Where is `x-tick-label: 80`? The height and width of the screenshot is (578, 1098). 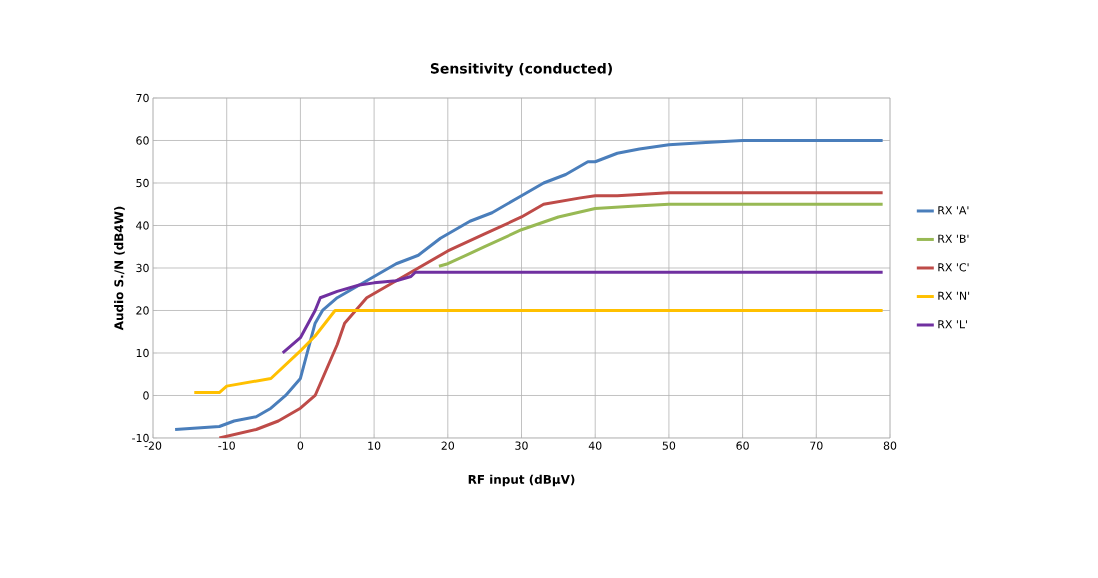 x-tick-label: 80 is located at coordinates (890, 445).